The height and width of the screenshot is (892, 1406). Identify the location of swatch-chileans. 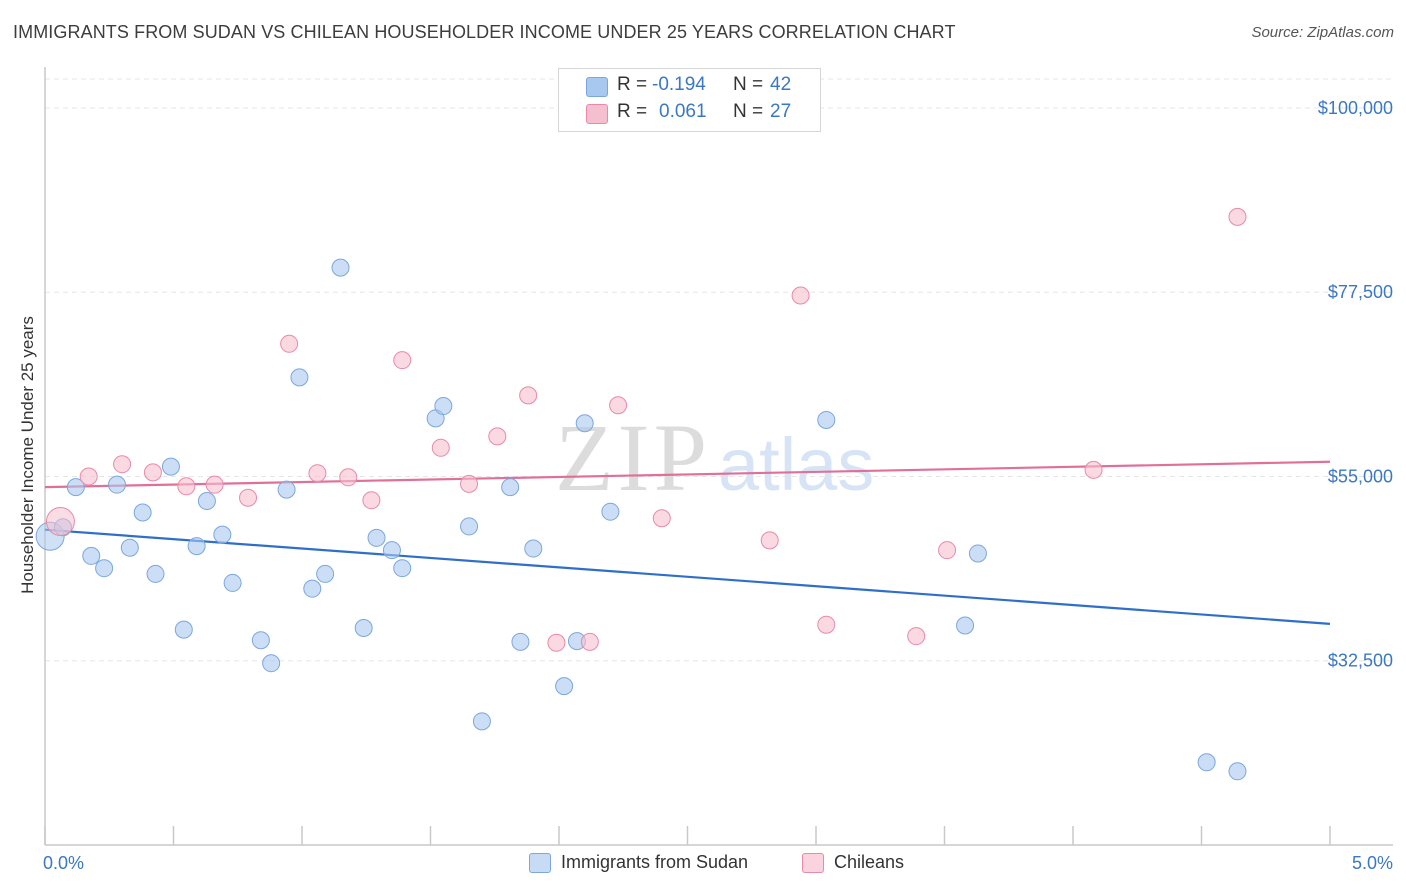
(597, 114).